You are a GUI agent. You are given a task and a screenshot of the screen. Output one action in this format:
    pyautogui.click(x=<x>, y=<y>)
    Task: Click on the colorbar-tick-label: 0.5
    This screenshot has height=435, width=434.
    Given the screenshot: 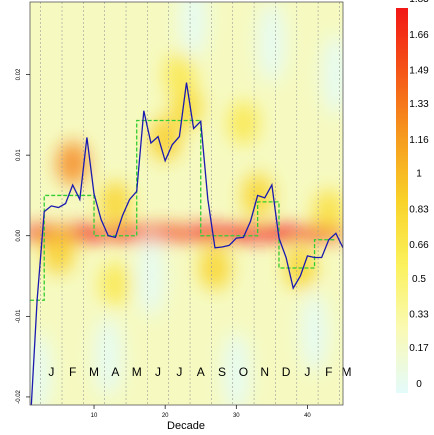 What is the action you would take?
    pyautogui.click(x=419, y=279)
    